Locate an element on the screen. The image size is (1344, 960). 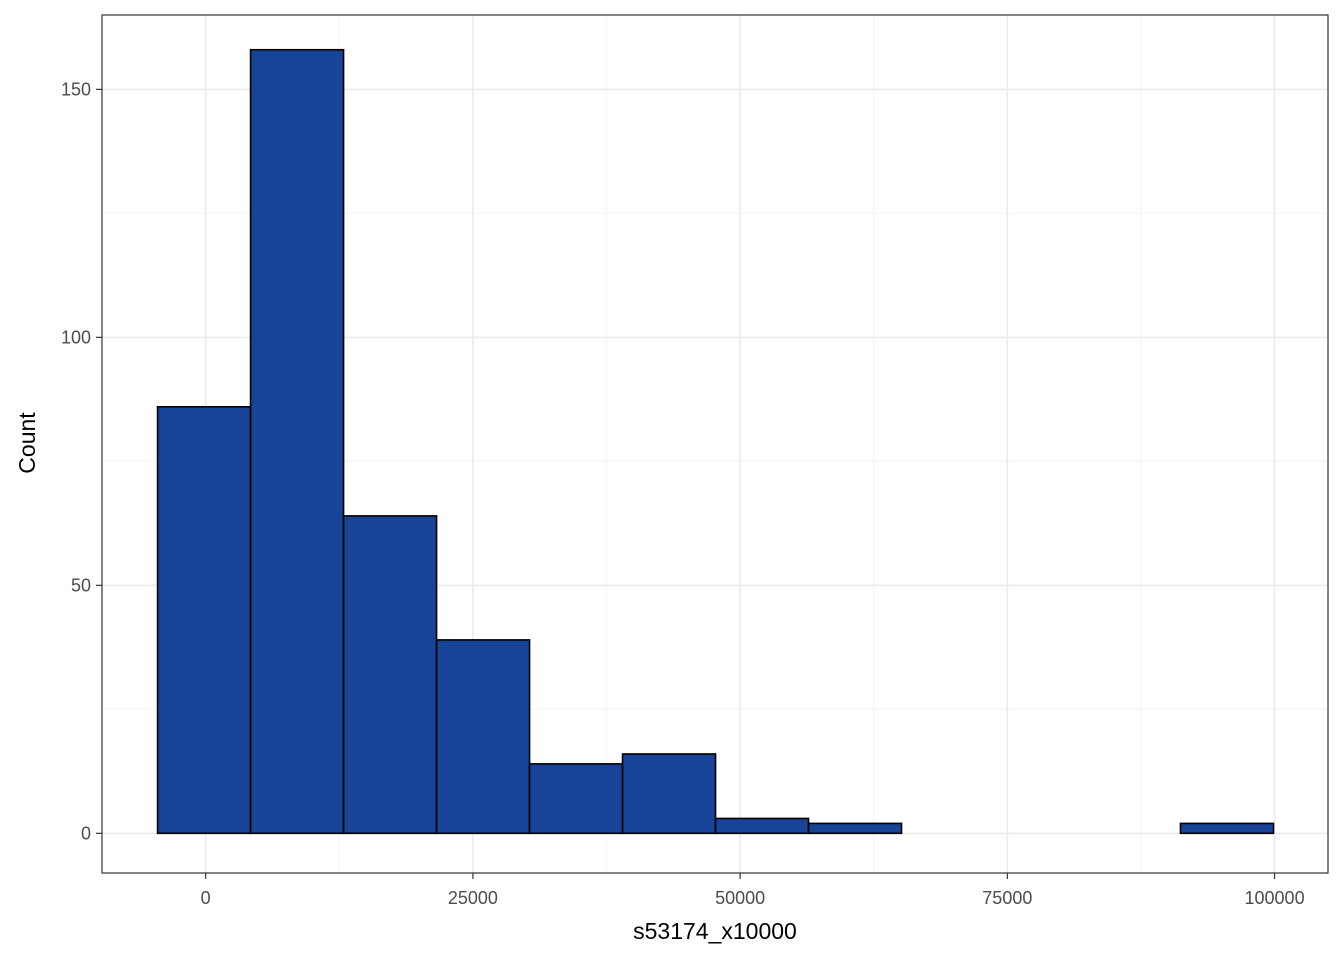
x-axis: 0 25000 50000 75000 100000 is located at coordinates (753, 890).